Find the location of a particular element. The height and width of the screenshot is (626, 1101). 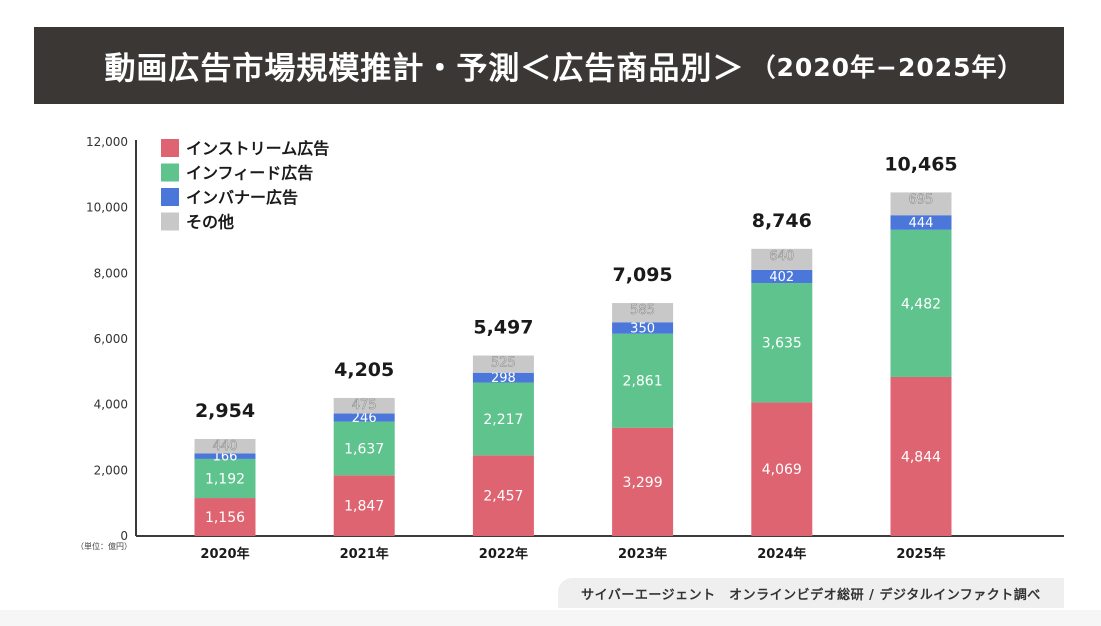

data-label: 1,156 is located at coordinates (225, 518).